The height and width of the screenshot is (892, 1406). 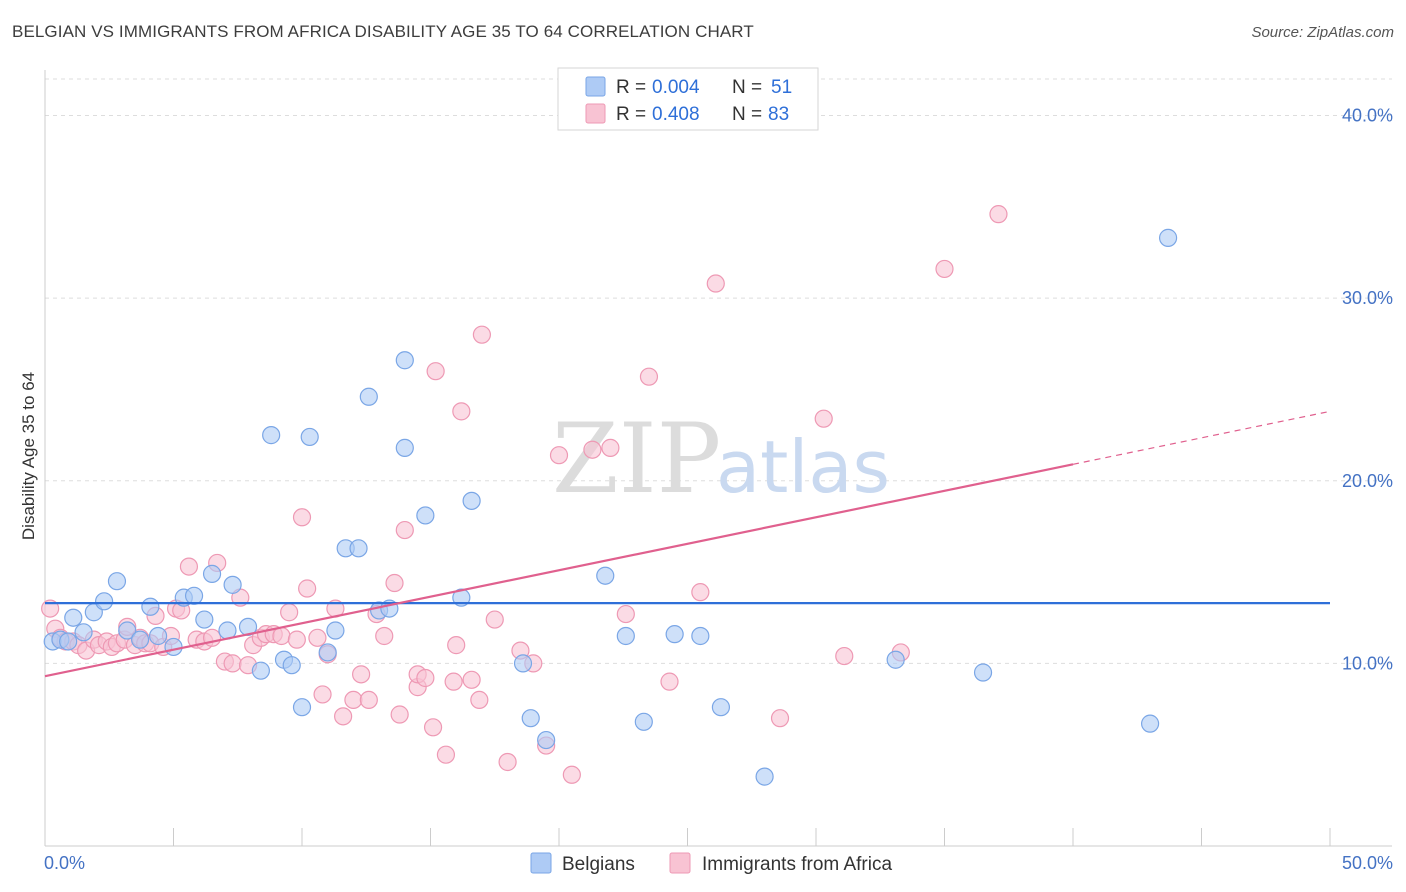 What do you see at coordinates (631, 87) in the screenshot?
I see `legend-r-label-belgians: R =` at bounding box center [631, 87].